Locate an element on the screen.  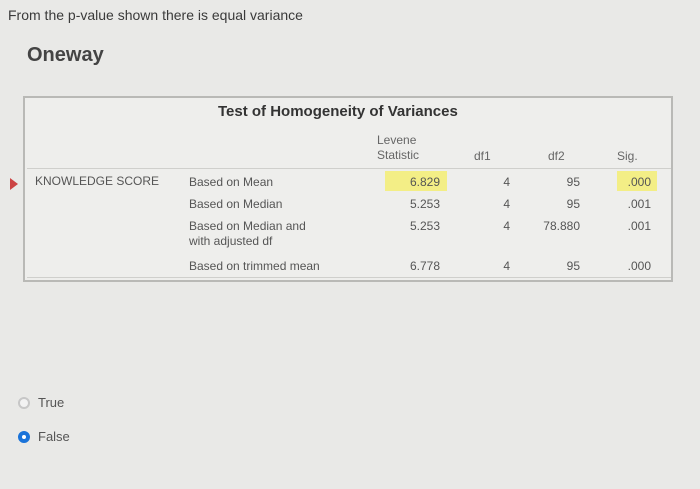
header-divider is located at coordinates (349, 168).